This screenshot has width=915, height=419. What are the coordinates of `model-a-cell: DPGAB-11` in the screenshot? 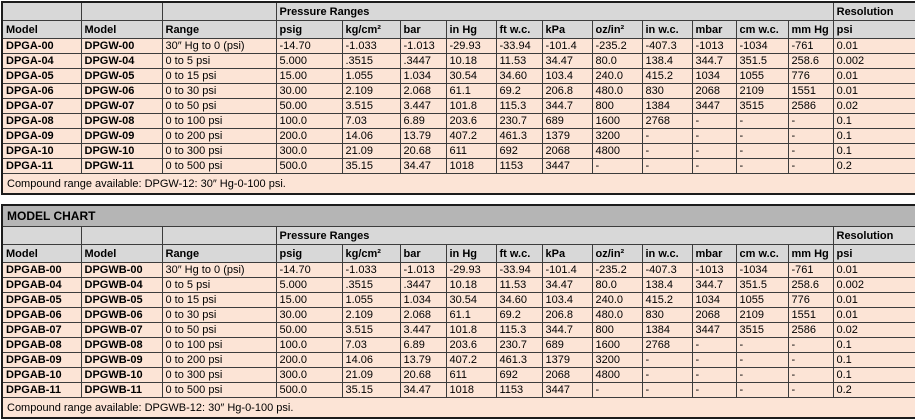 It's located at (41, 390).